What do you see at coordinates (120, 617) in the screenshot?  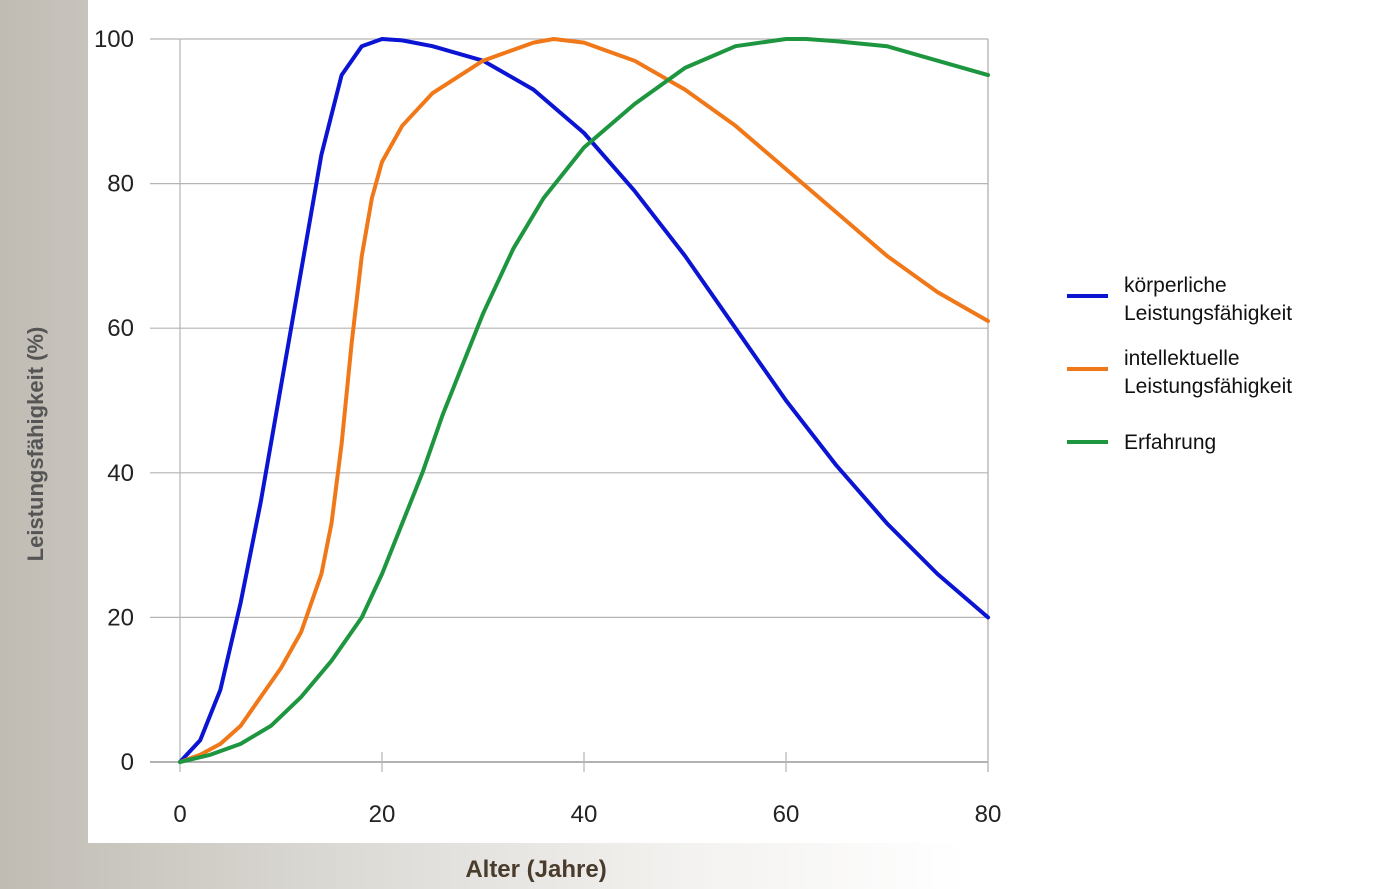 I see `y-tick-label: 20` at bounding box center [120, 617].